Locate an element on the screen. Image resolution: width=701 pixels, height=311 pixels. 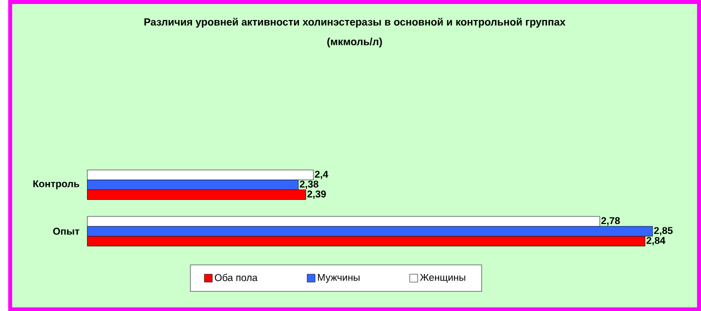
y-tick-label: Опыт is located at coordinates (66, 231).